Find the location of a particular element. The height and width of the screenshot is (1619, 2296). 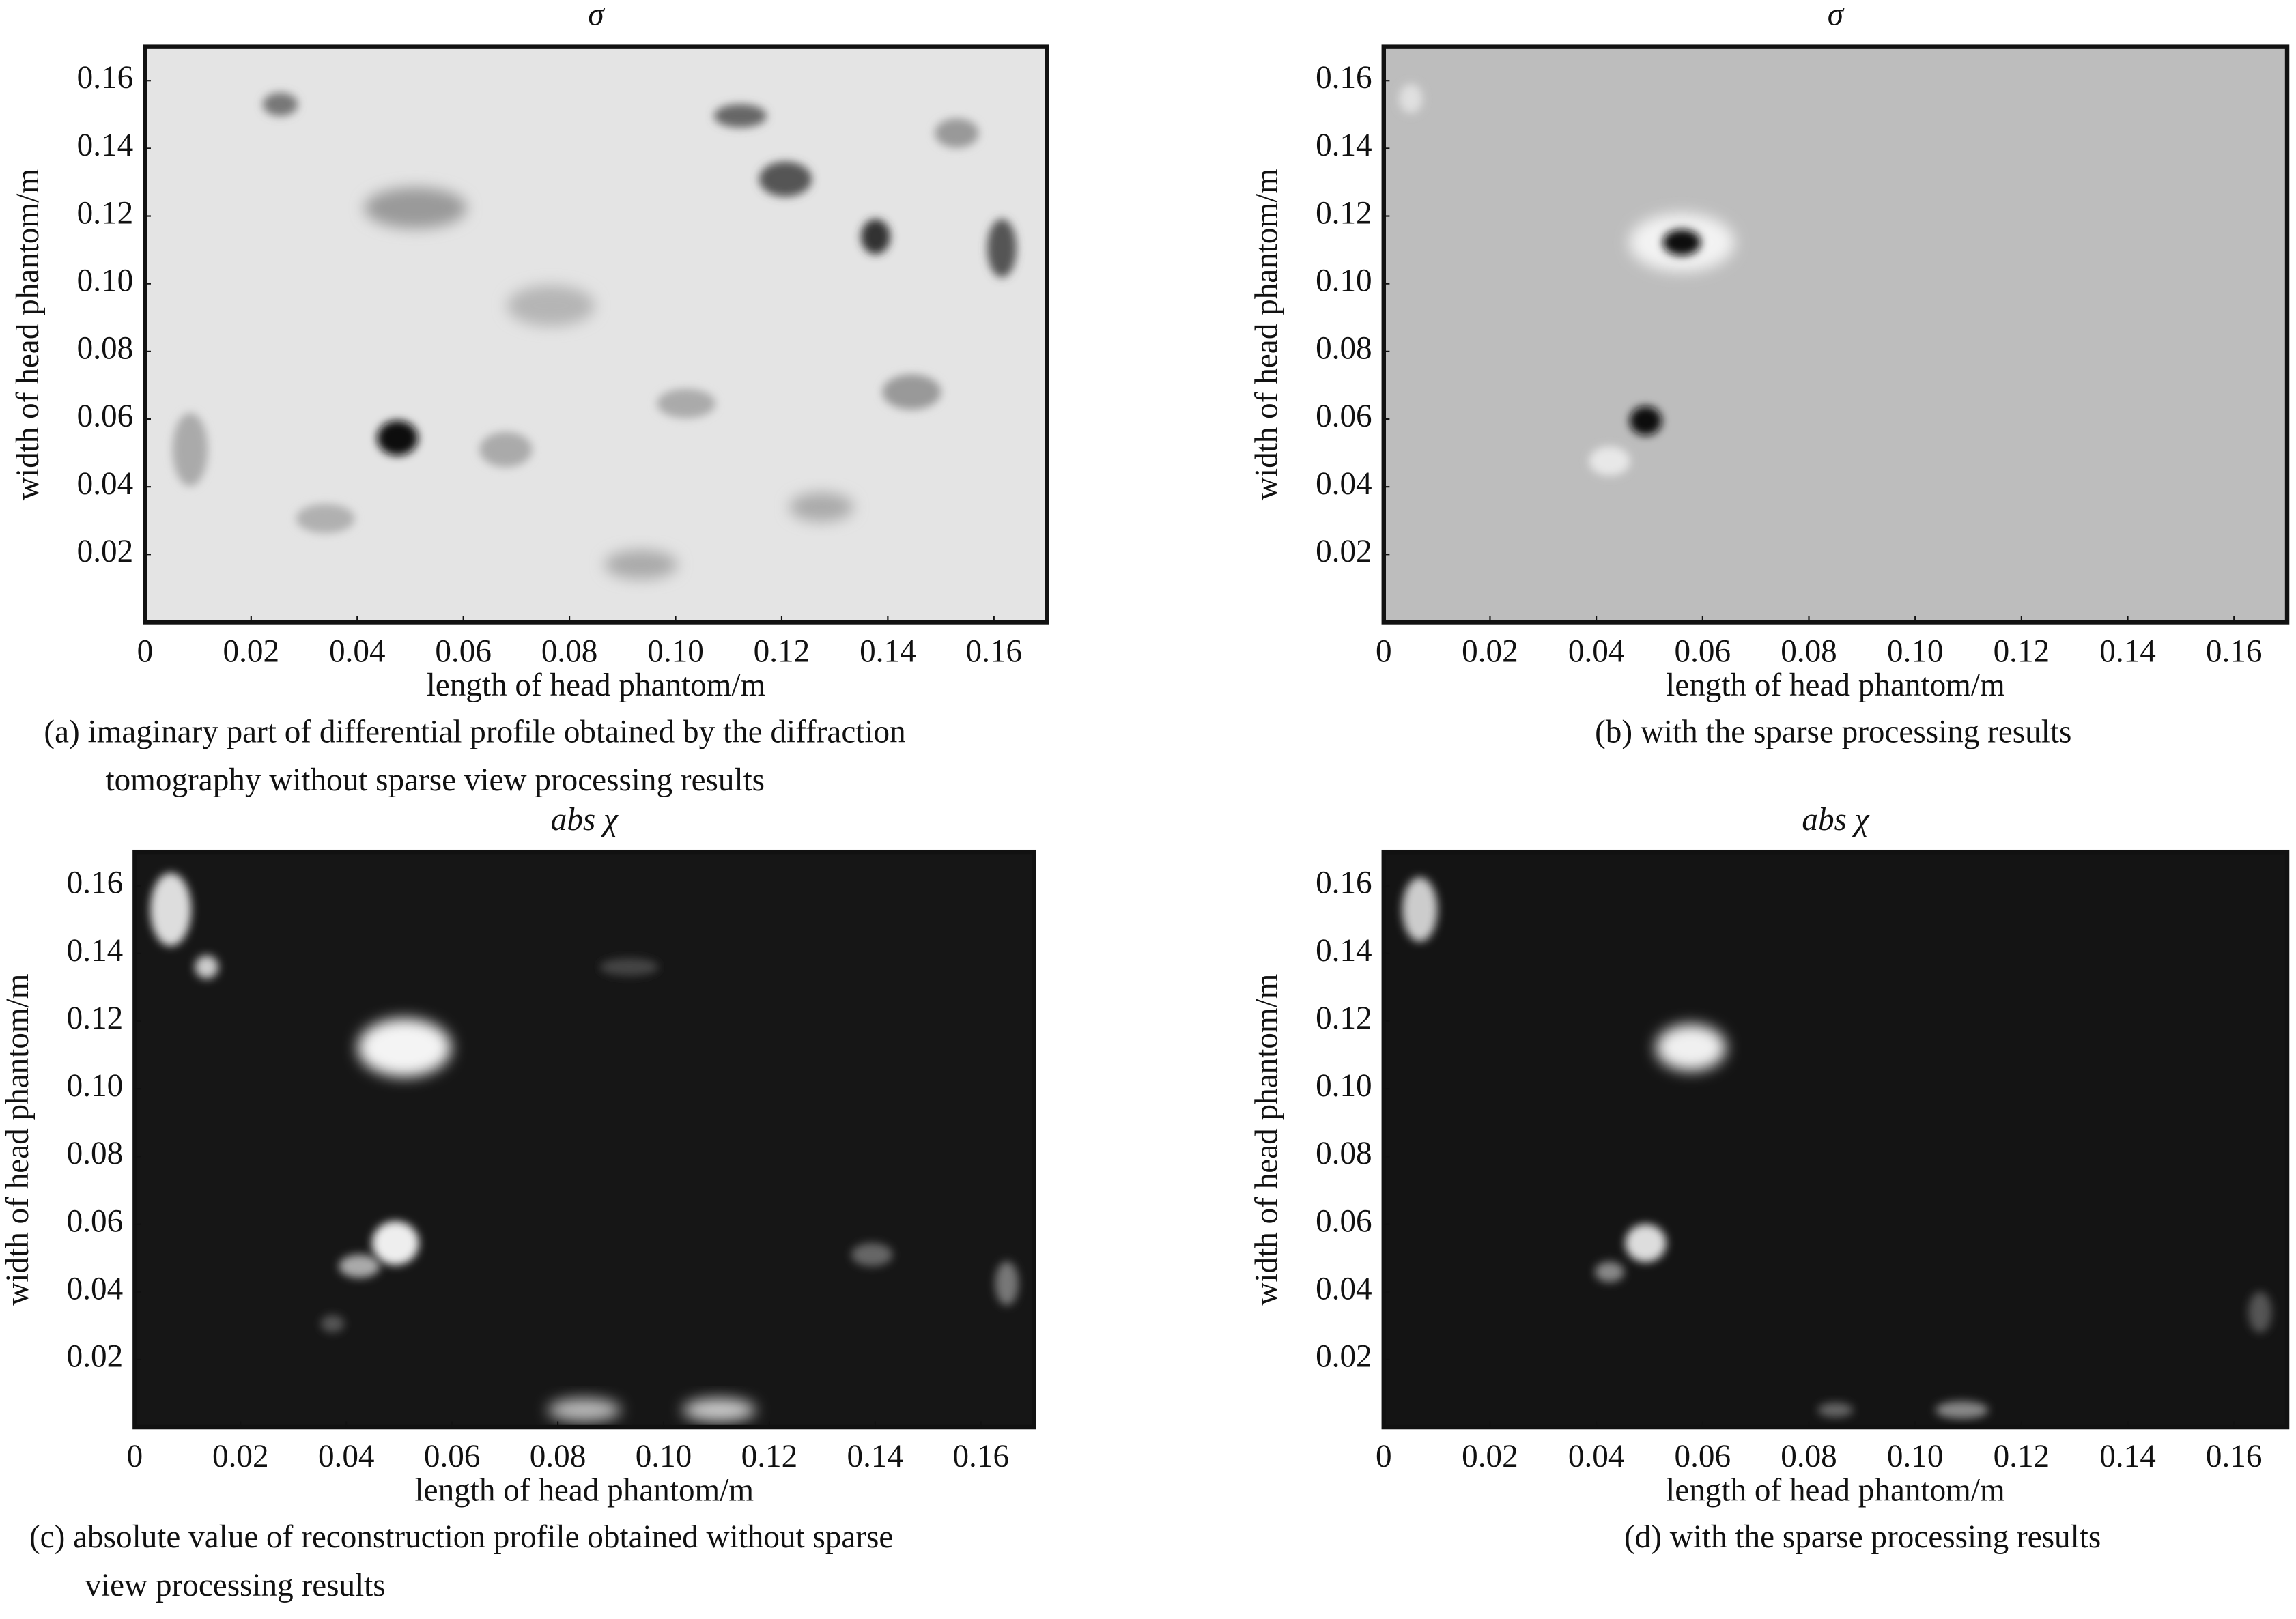

x-tick-label: 0.14 is located at coordinates (2127, 651).